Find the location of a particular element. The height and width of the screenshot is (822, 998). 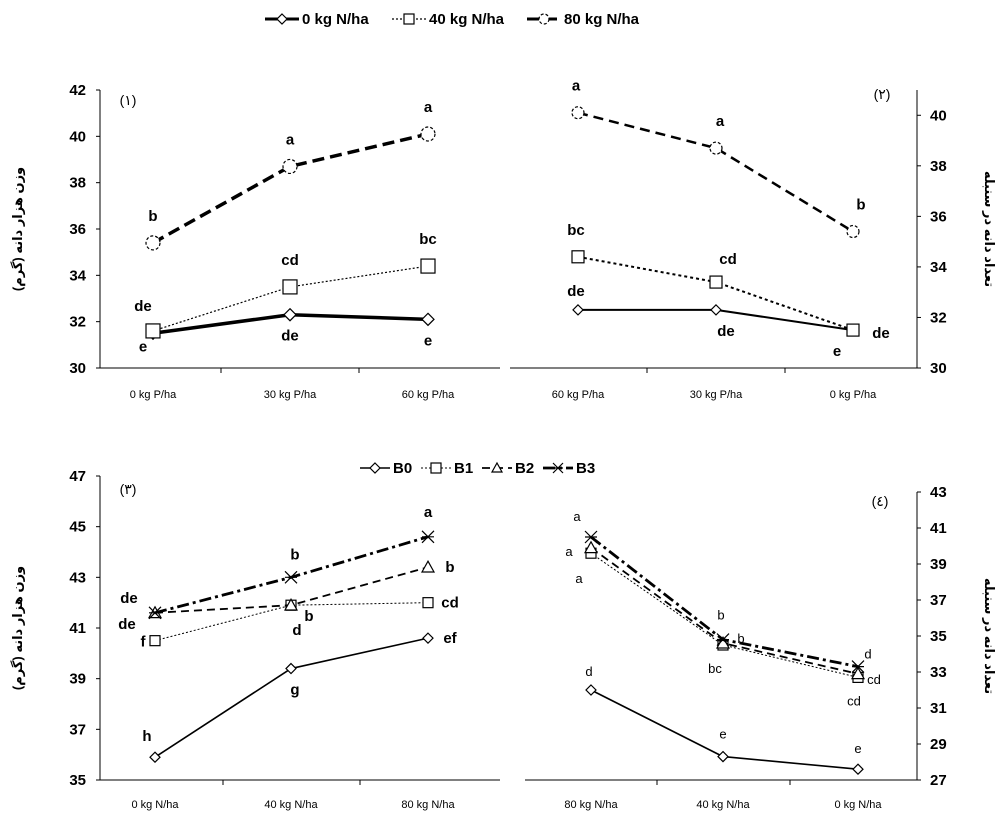

panel-1-significance-label: bc is located at coordinates (428, 239).